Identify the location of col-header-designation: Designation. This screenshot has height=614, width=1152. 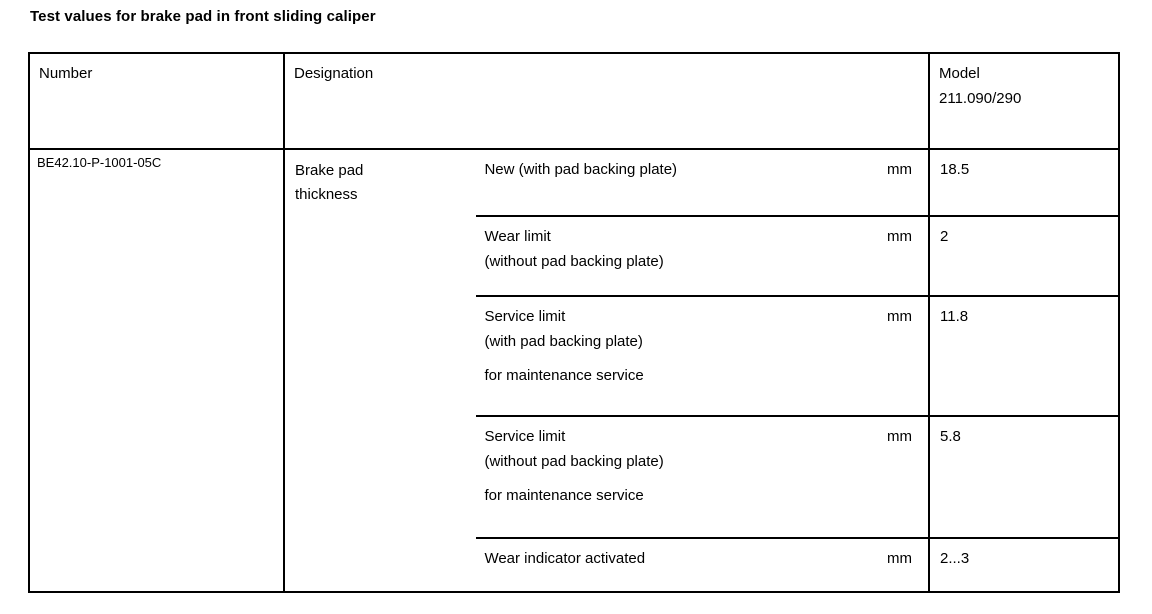
(606, 102).